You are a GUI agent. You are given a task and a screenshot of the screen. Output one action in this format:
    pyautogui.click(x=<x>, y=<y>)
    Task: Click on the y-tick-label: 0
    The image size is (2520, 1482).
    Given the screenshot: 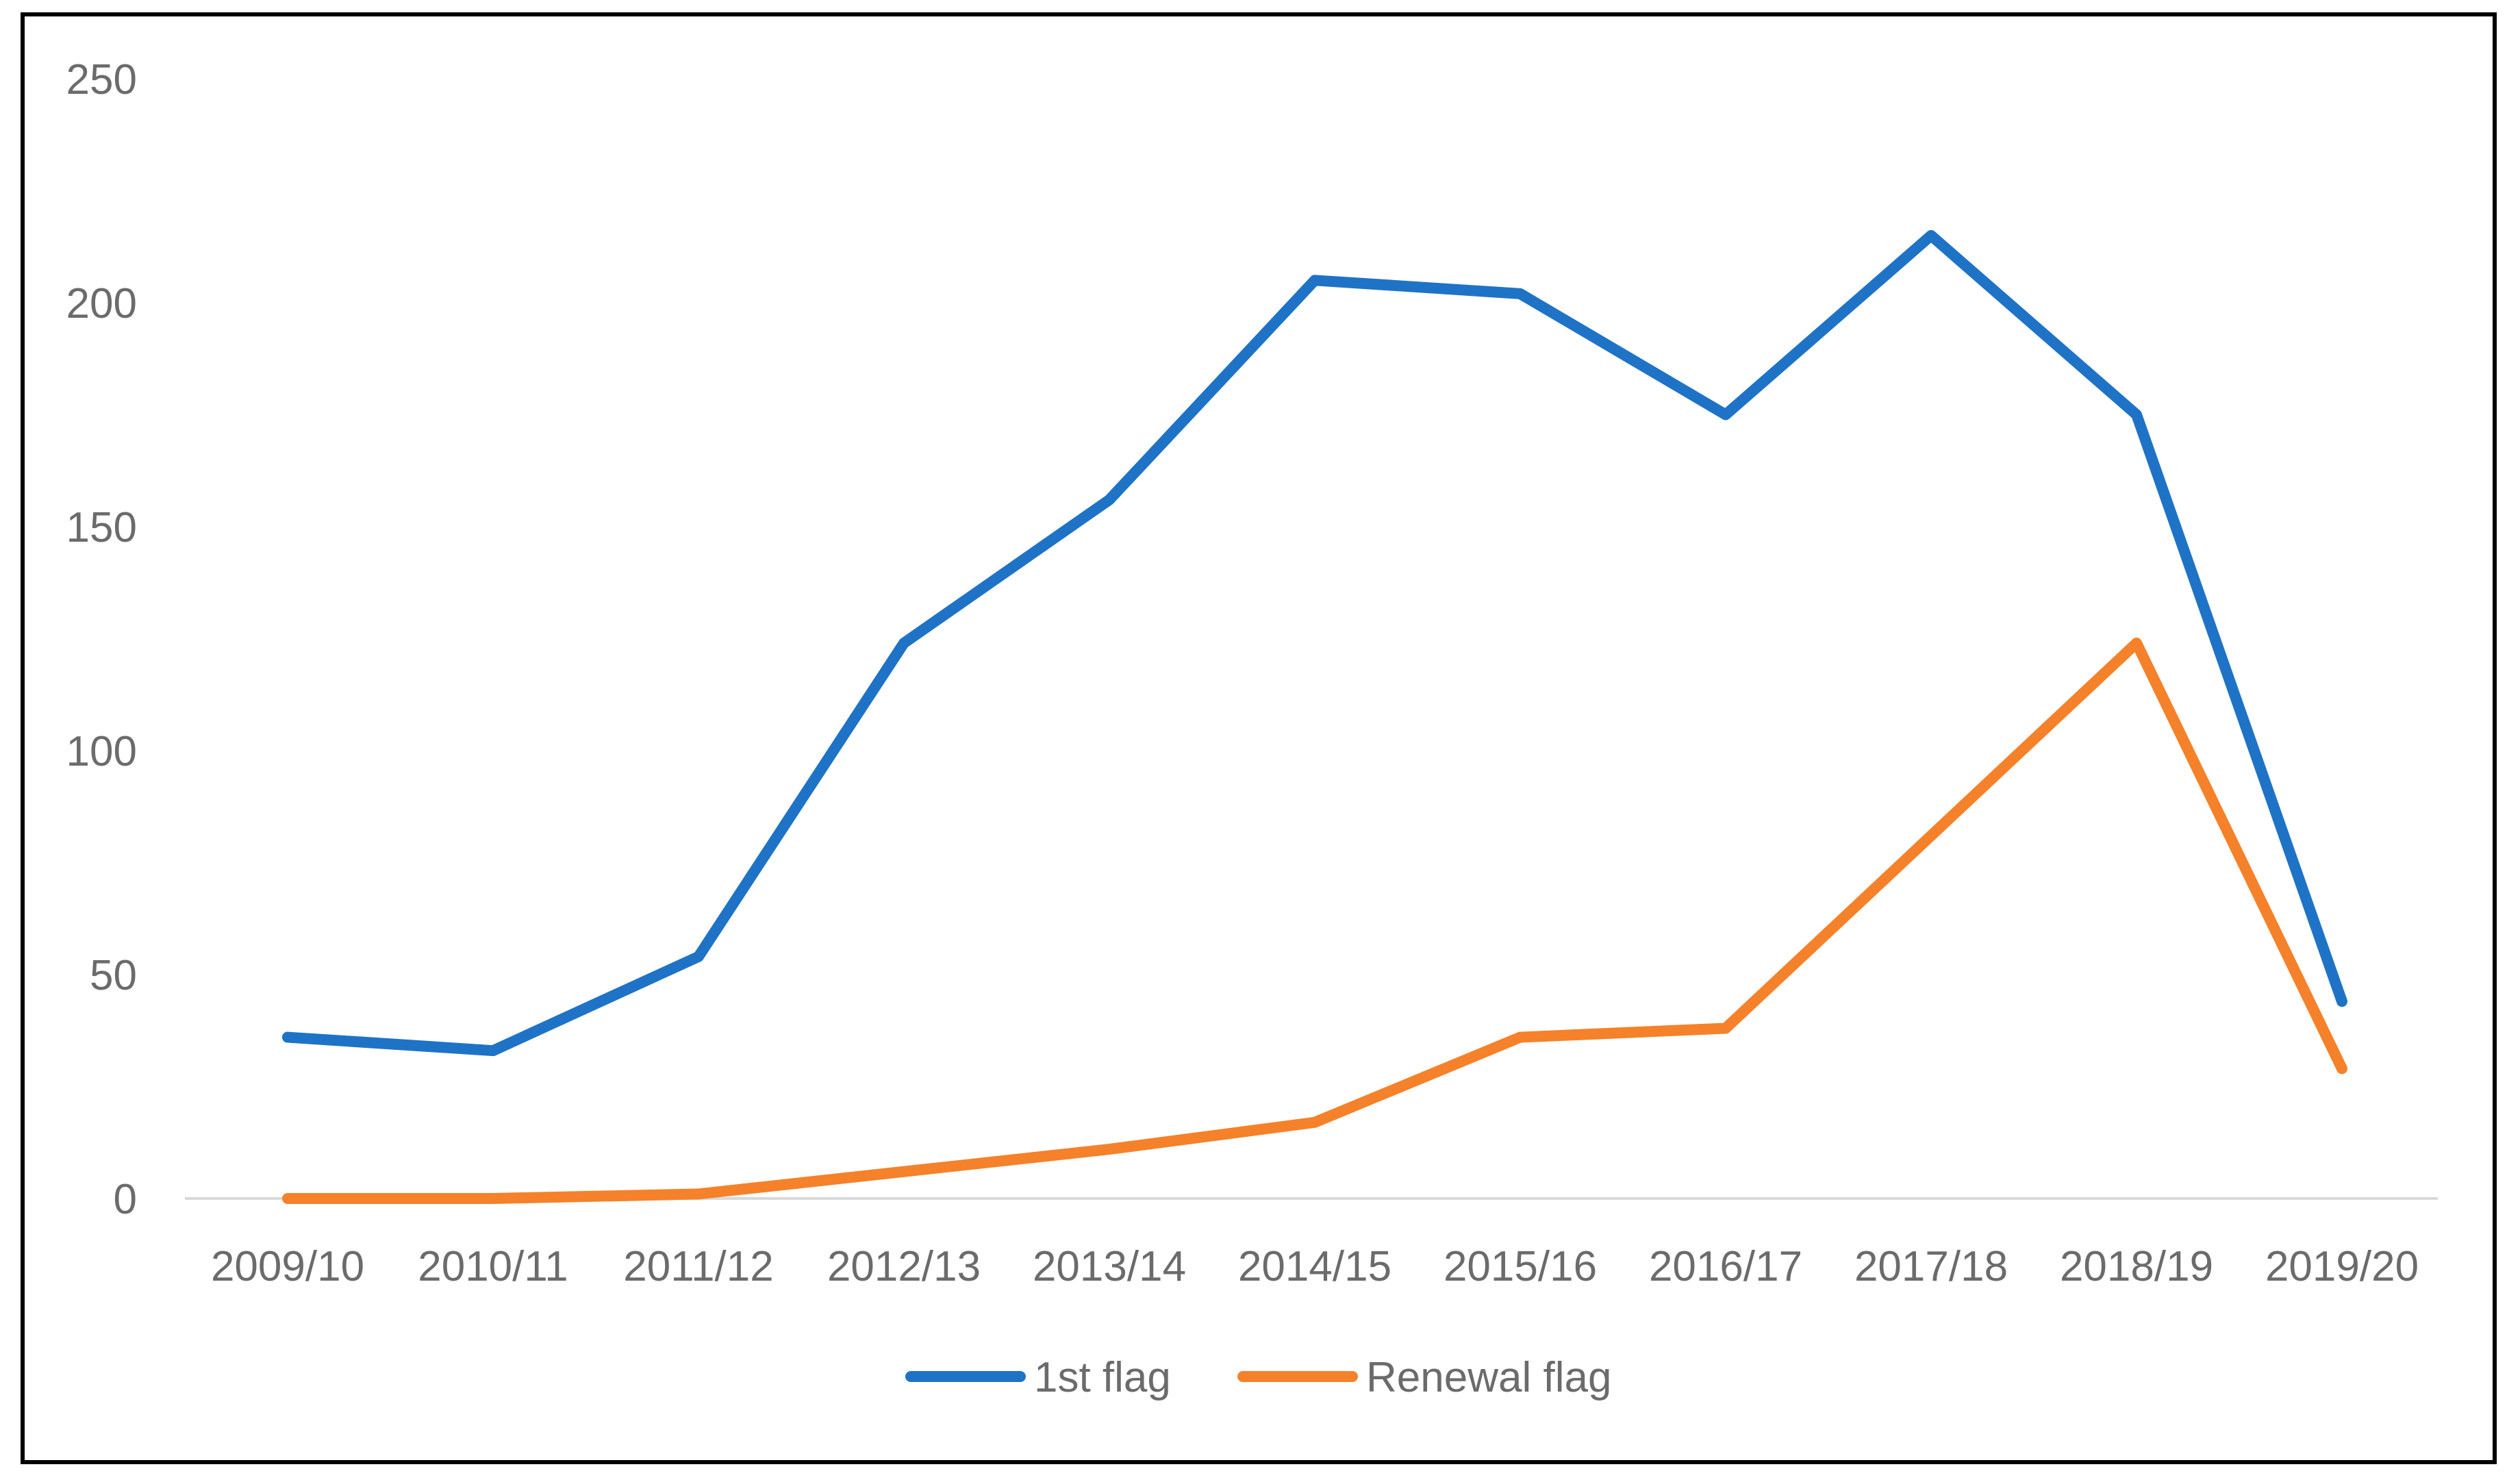 What is the action you would take?
    pyautogui.click(x=125, y=1199)
    